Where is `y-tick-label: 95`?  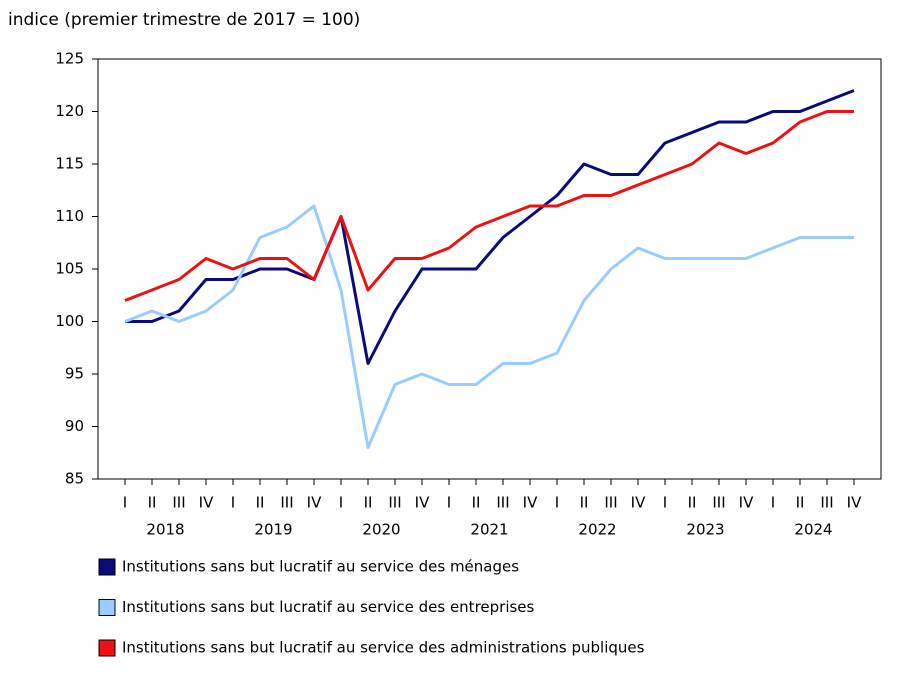
y-tick-label: 95 is located at coordinates (74, 374).